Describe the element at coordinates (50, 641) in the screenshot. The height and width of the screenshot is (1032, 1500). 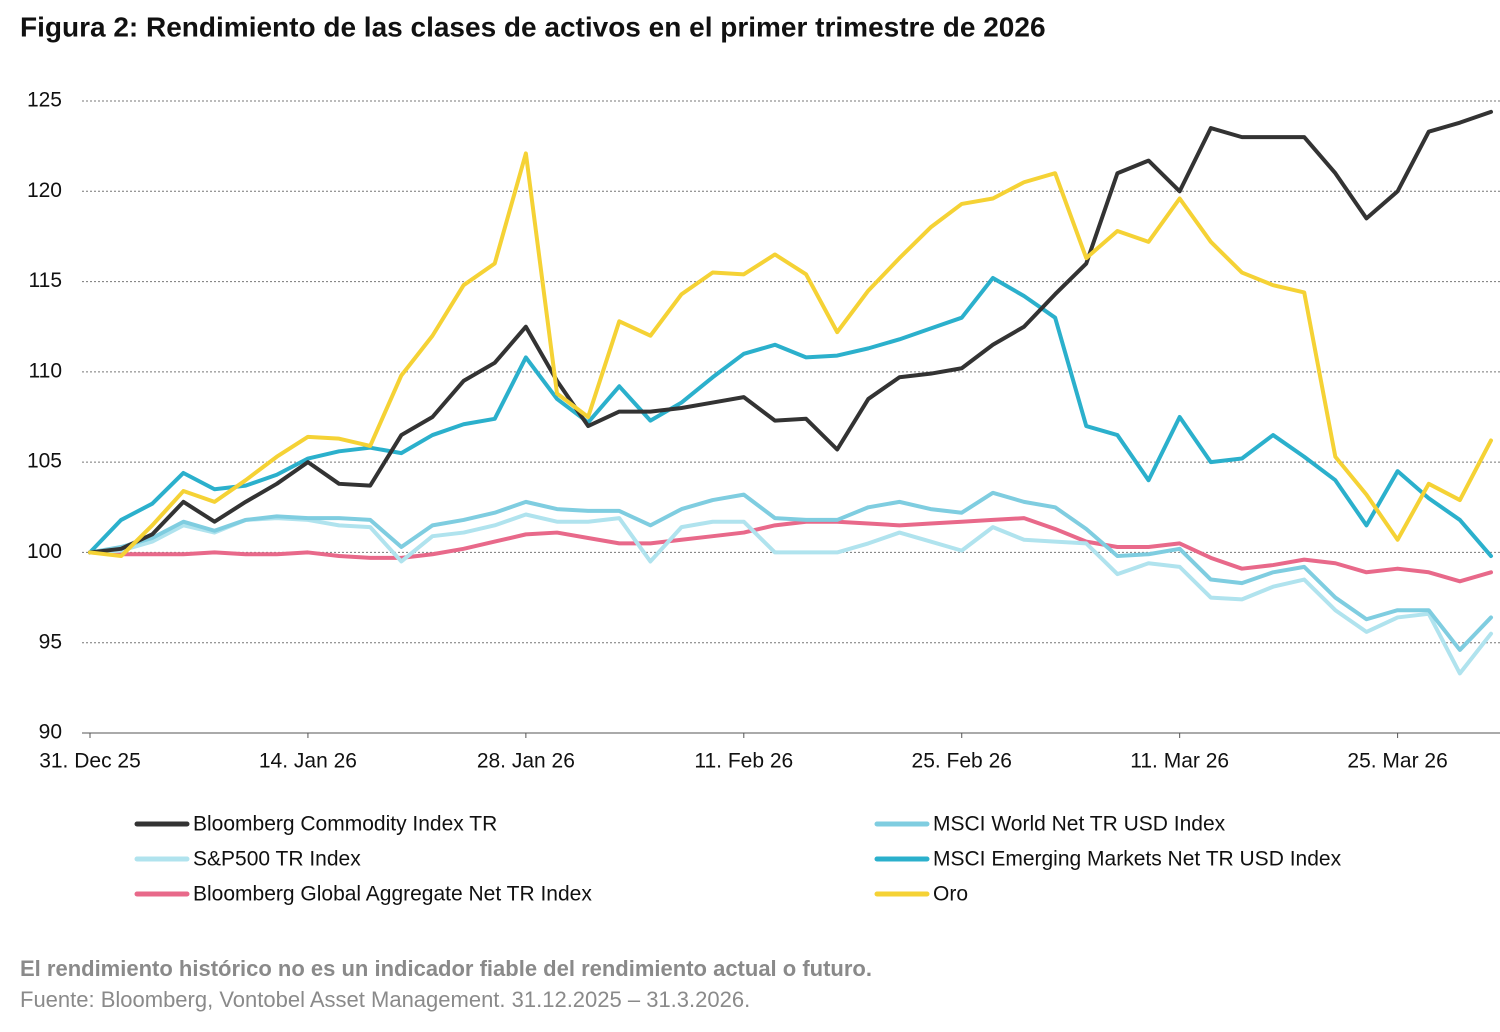
I see `y-tick-label: 95` at that location.